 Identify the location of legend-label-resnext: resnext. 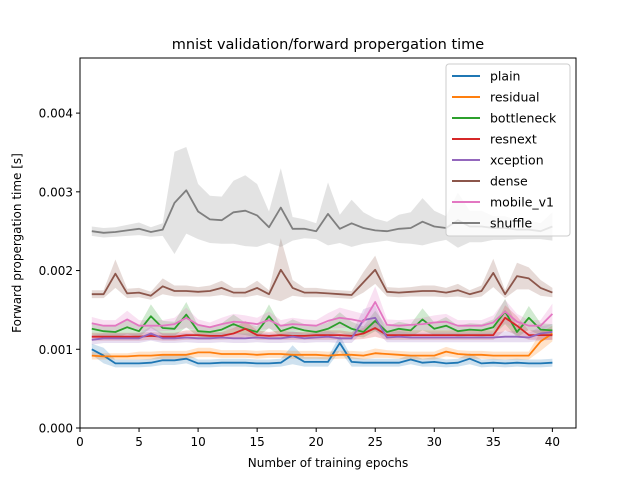
(513, 139).